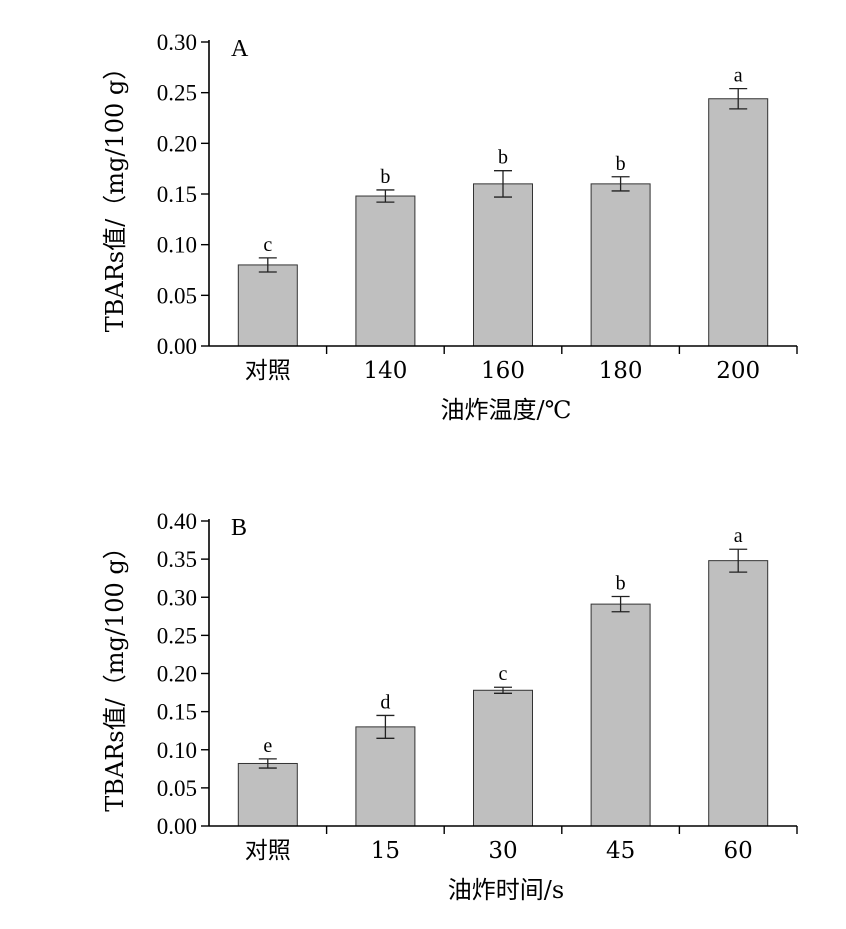  Describe the element at coordinates (621, 371) in the screenshot. I see `x-tick-label-3: 180` at that location.